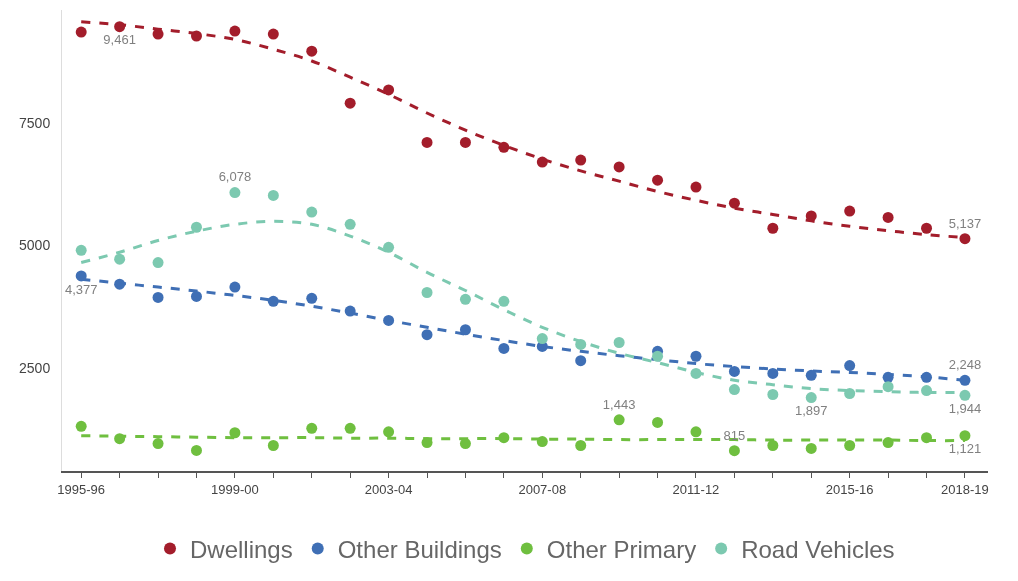  I want to click on x-tick-label: 2018-19, so click(965, 489).